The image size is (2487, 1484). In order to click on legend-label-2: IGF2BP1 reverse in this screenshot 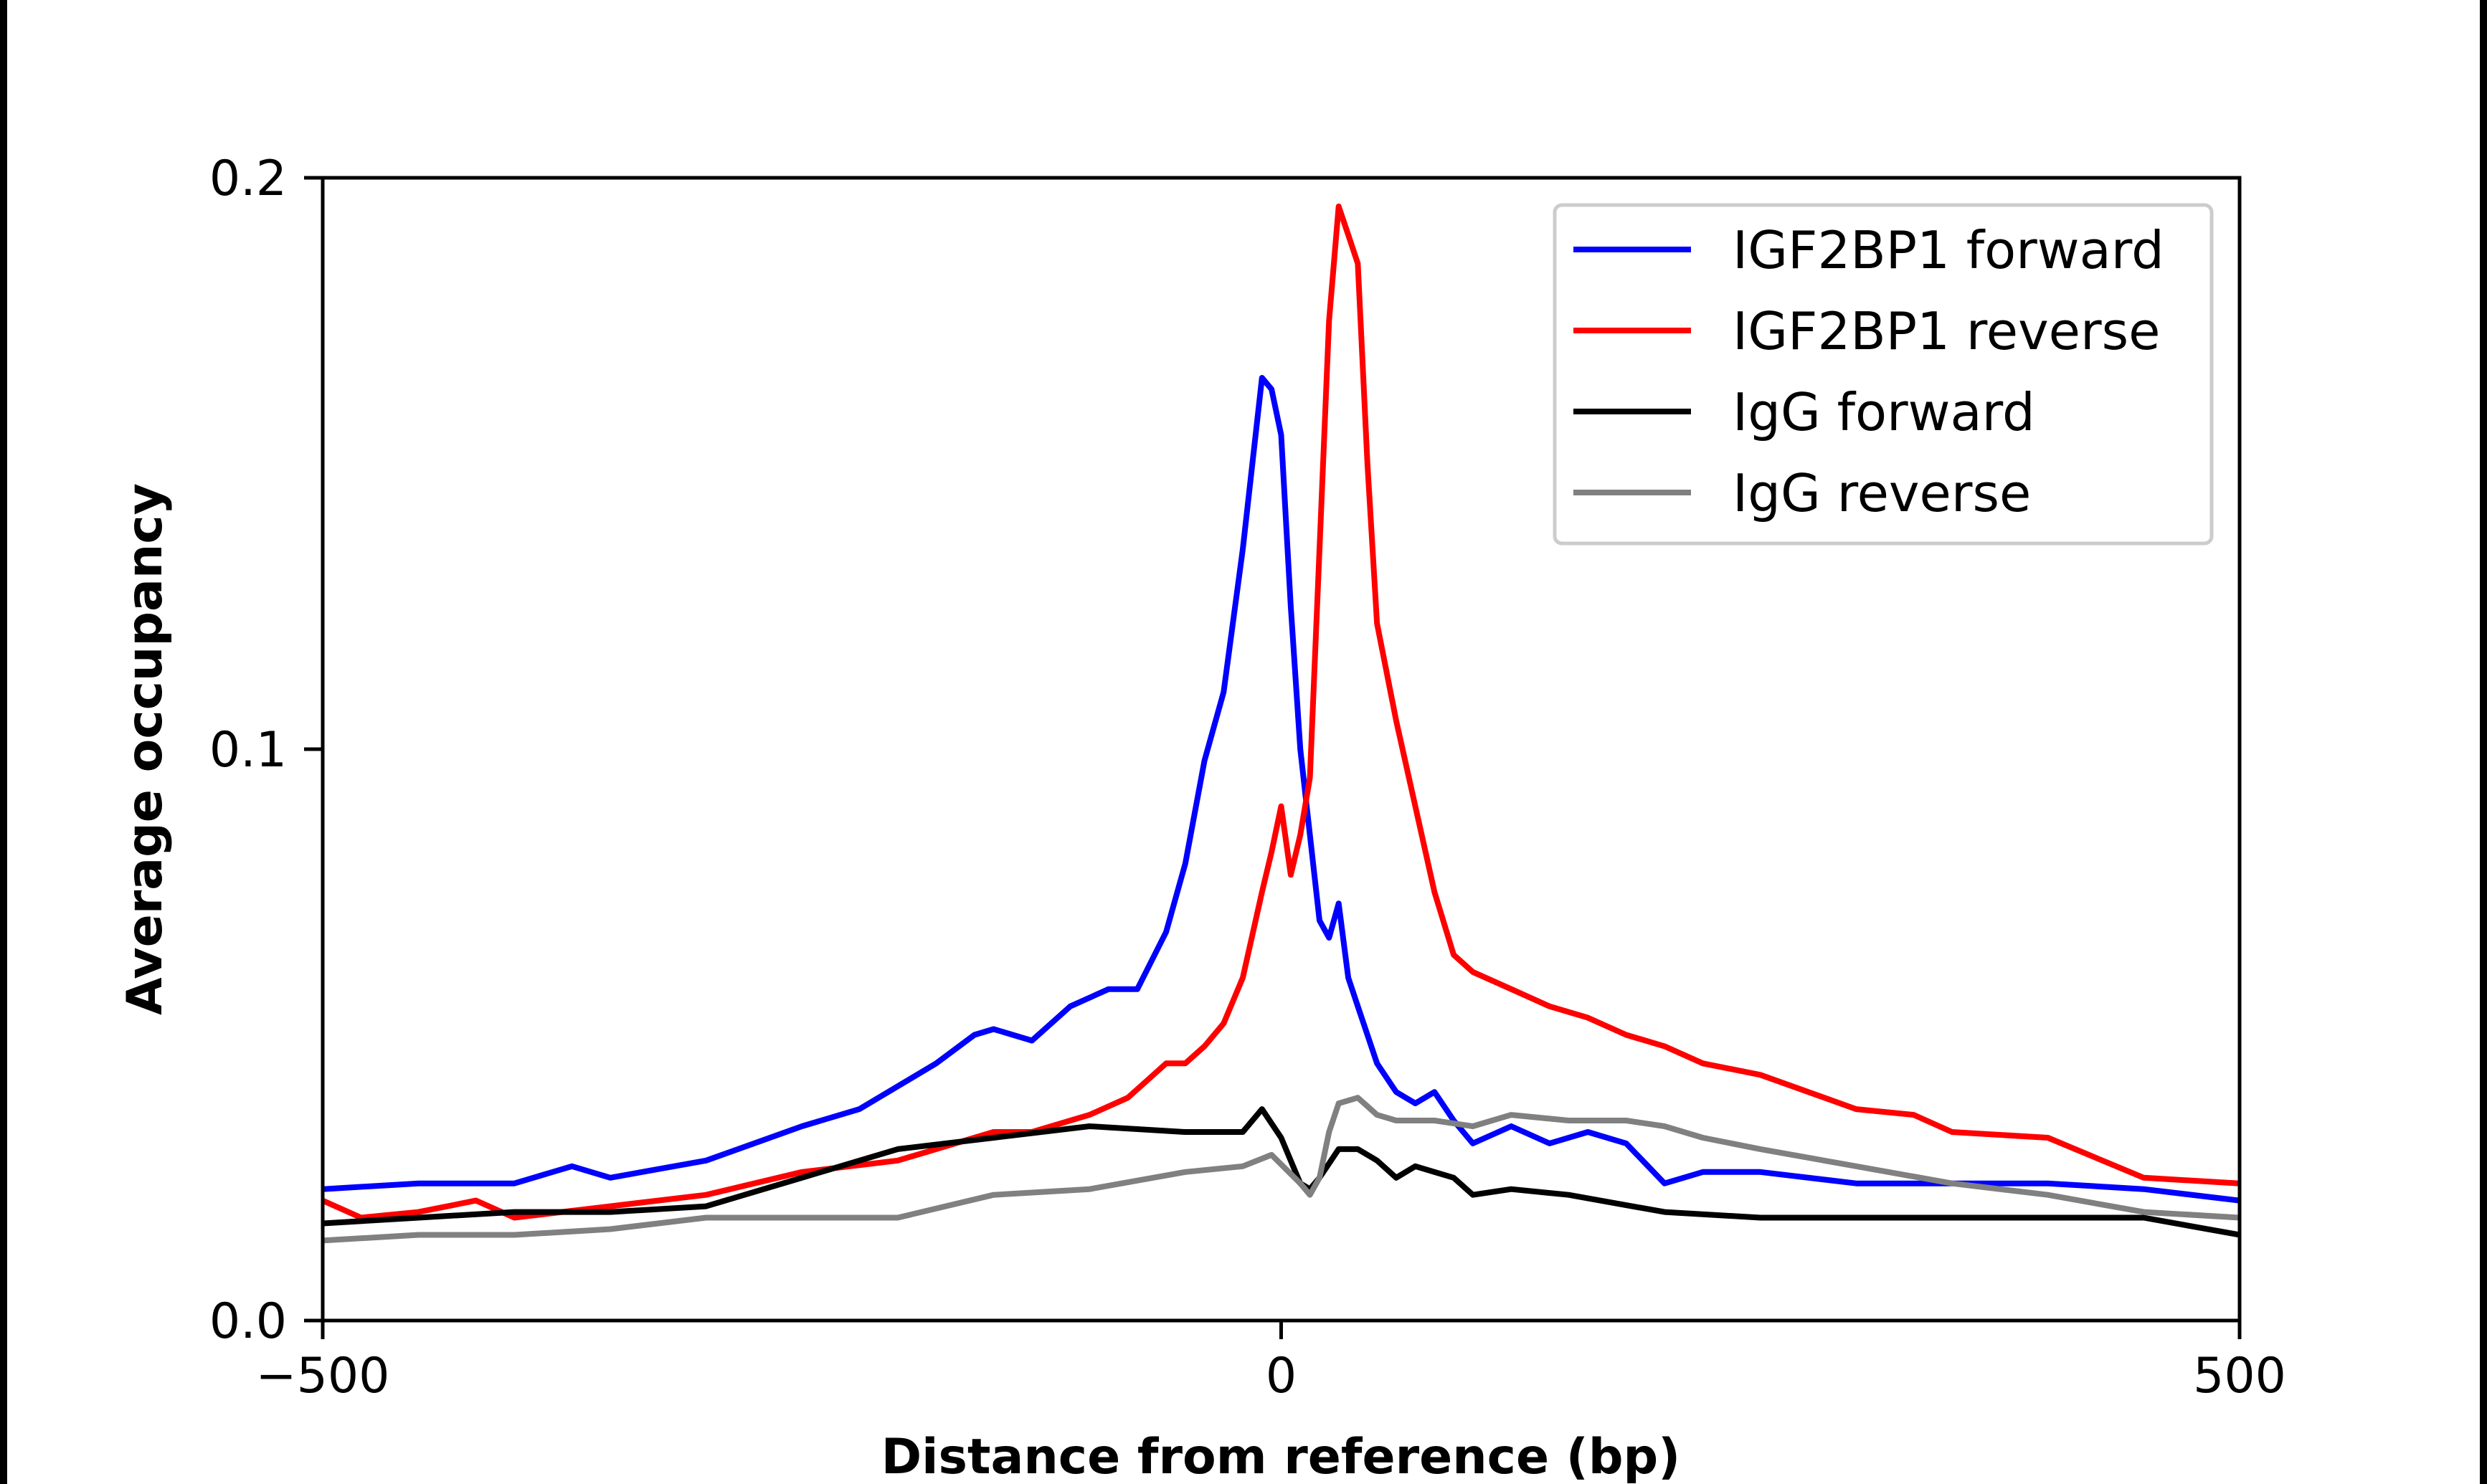, I will do `click(1947, 331)`.